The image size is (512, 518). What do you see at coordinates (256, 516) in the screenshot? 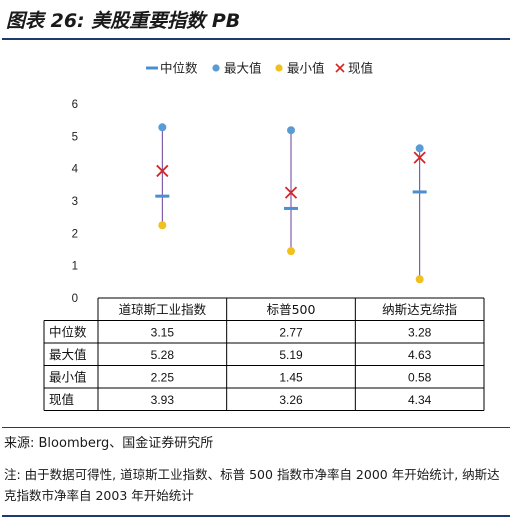
I see `bottom-rule` at bounding box center [256, 516].